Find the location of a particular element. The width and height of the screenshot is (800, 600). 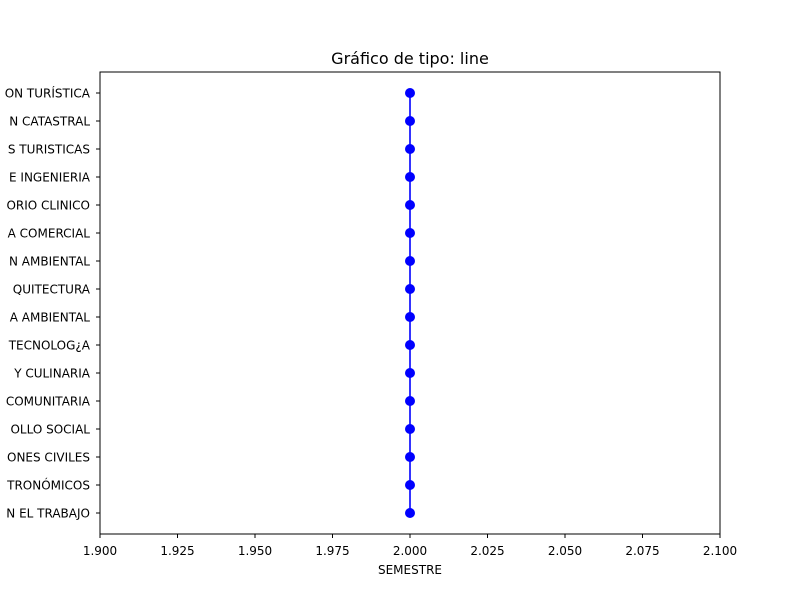

x-tick-label: 2.075 is located at coordinates (642, 551).